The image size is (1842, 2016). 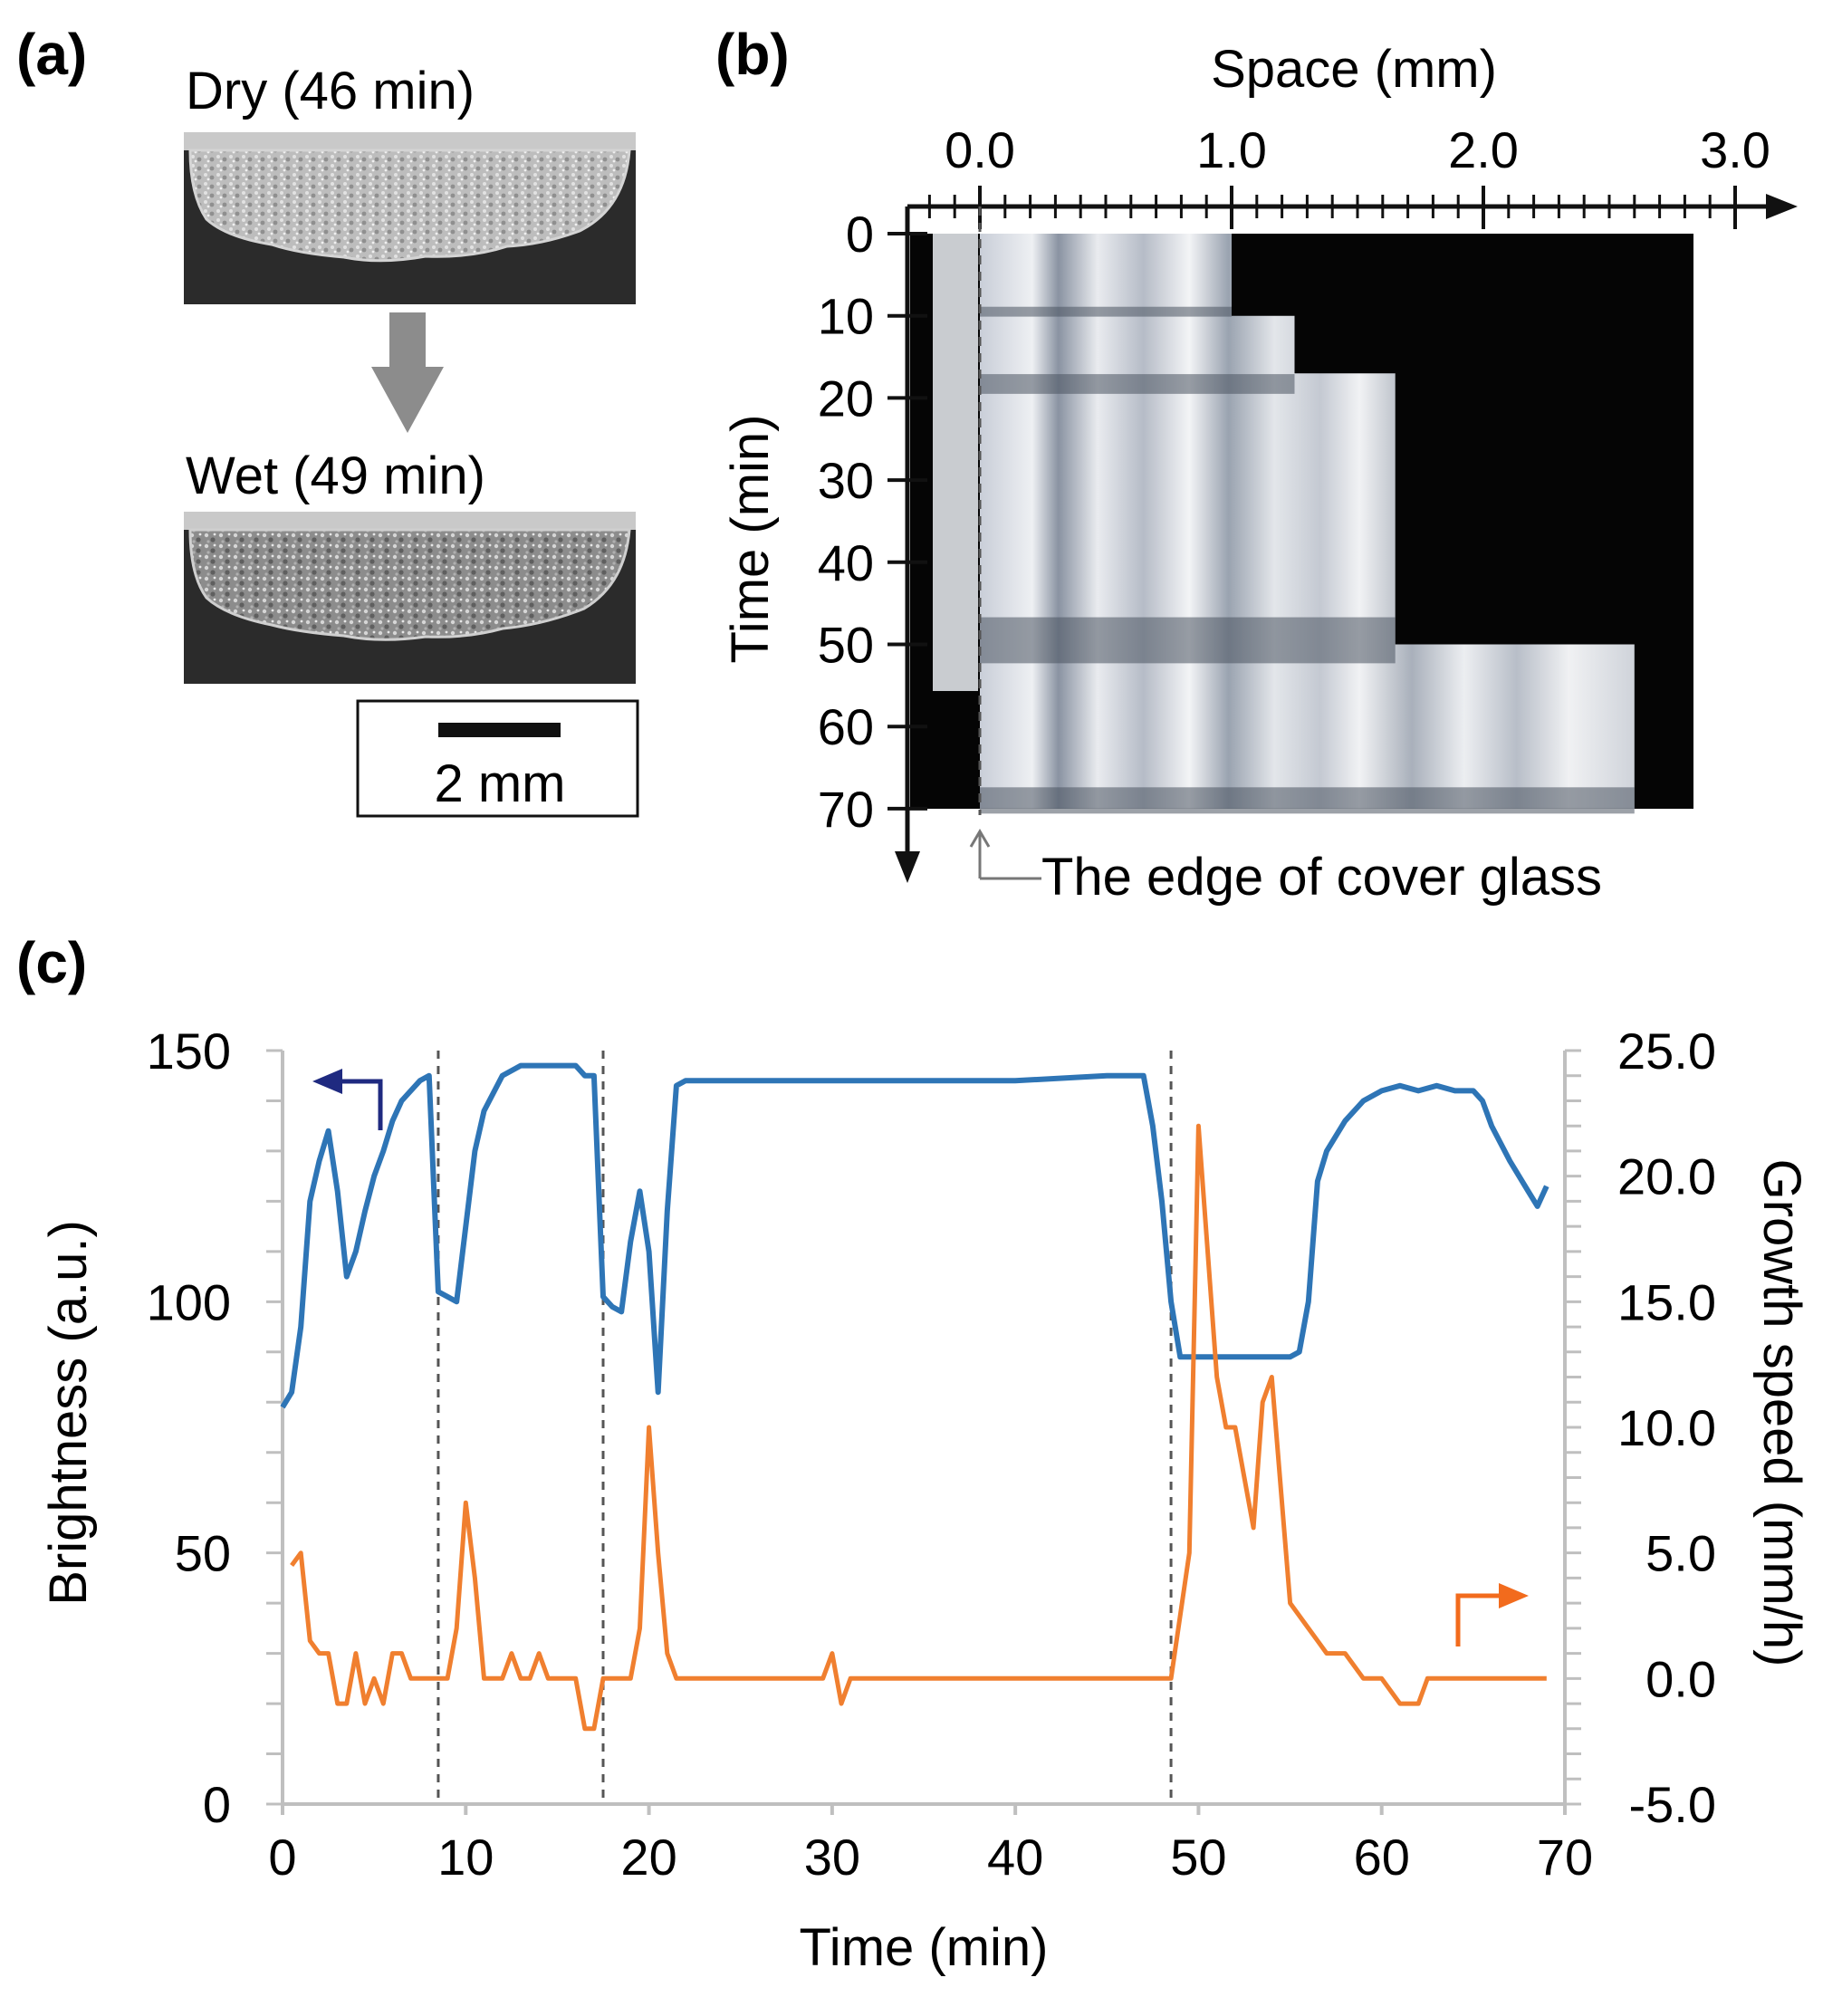 What do you see at coordinates (846, 316) in the screenshot?
I see `time-tick-label: 10` at bounding box center [846, 316].